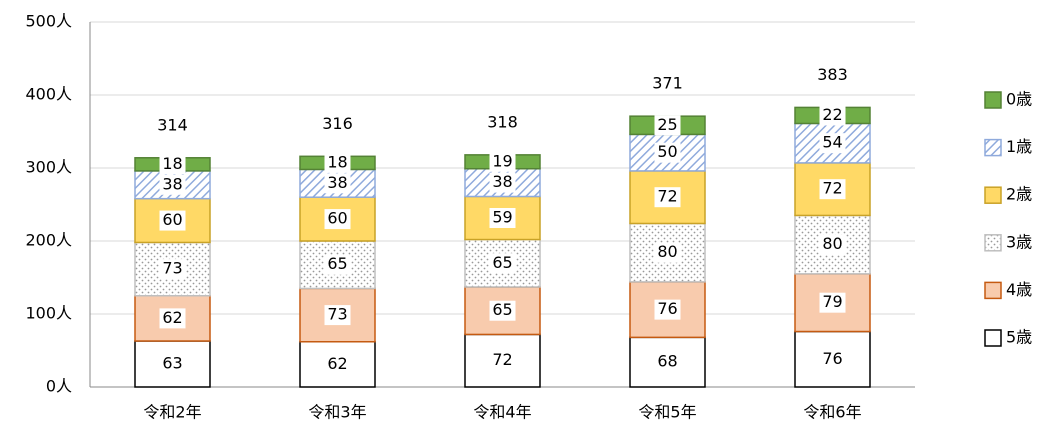  I want to click on data-label: 25, so click(667, 124).